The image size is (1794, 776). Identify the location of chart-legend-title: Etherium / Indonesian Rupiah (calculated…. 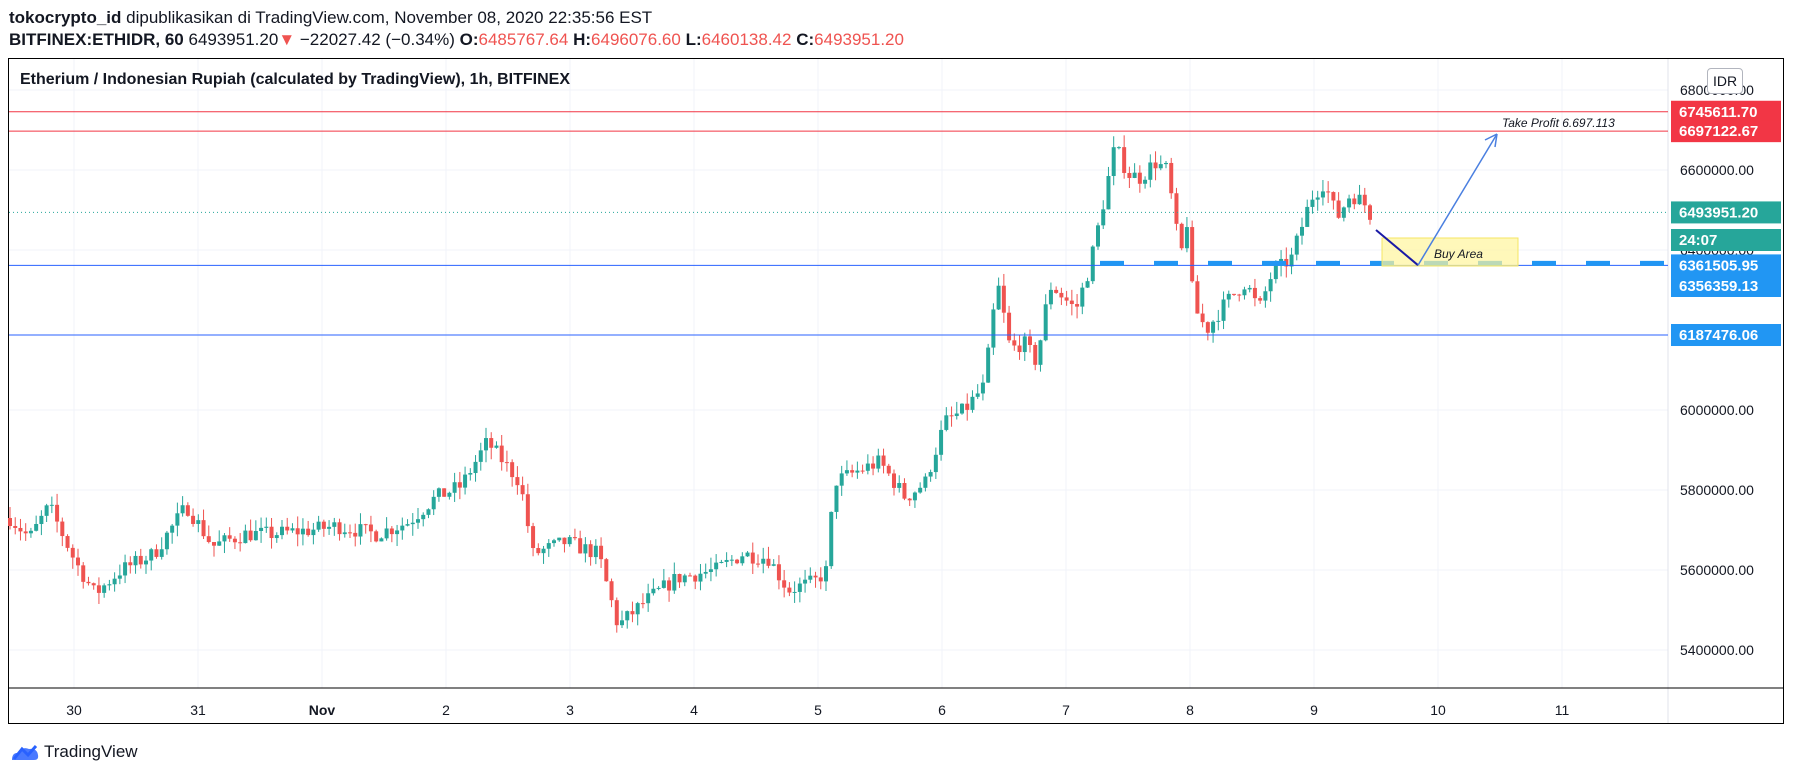
(295, 79).